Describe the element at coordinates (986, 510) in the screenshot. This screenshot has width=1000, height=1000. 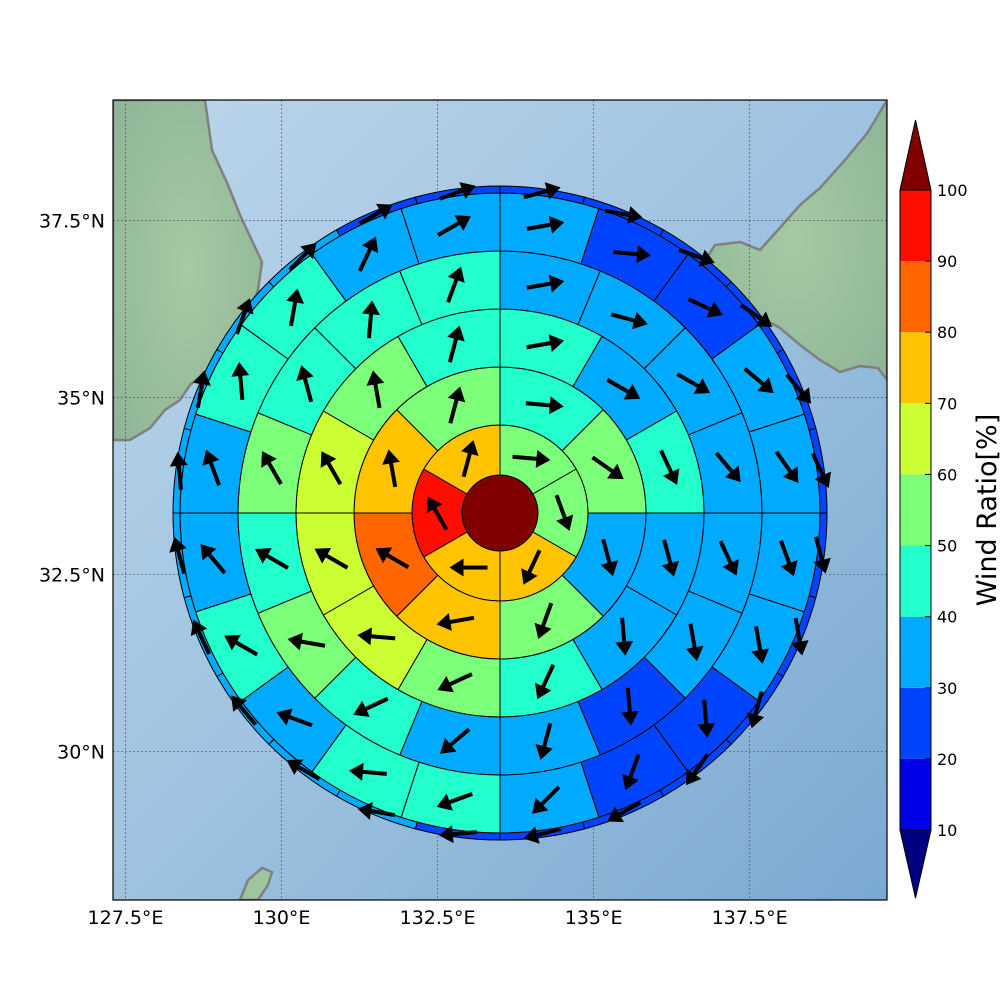
I see `colorbar-label: Wind Ratio[%]` at that location.